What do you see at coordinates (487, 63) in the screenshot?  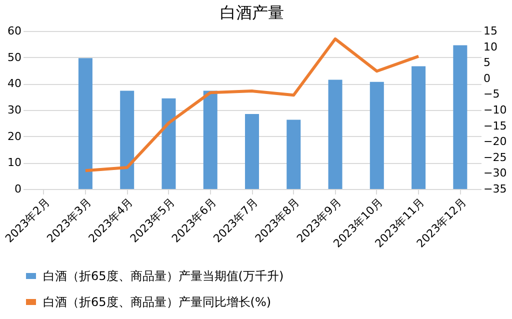 I see `y2-tick-label: 5` at bounding box center [487, 63].